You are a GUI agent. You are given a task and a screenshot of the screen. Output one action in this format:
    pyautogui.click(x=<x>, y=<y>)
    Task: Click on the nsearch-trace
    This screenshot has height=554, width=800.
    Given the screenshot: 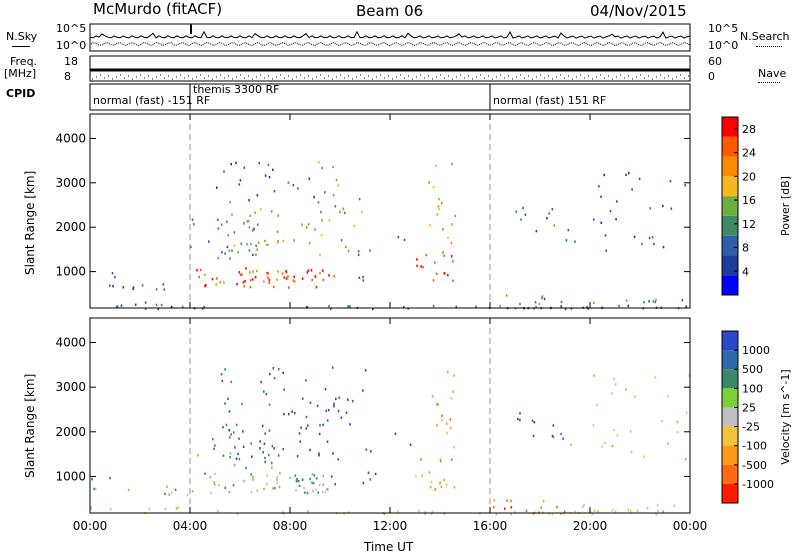 What is the action you would take?
    pyautogui.click(x=390, y=44)
    